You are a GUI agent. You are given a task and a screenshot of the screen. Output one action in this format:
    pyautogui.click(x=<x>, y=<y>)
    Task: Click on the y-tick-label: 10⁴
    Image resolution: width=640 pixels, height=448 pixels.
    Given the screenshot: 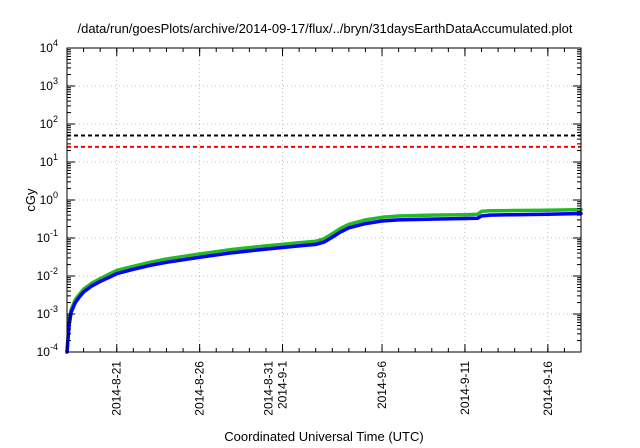 What is the action you would take?
    pyautogui.click(x=49, y=46)
    